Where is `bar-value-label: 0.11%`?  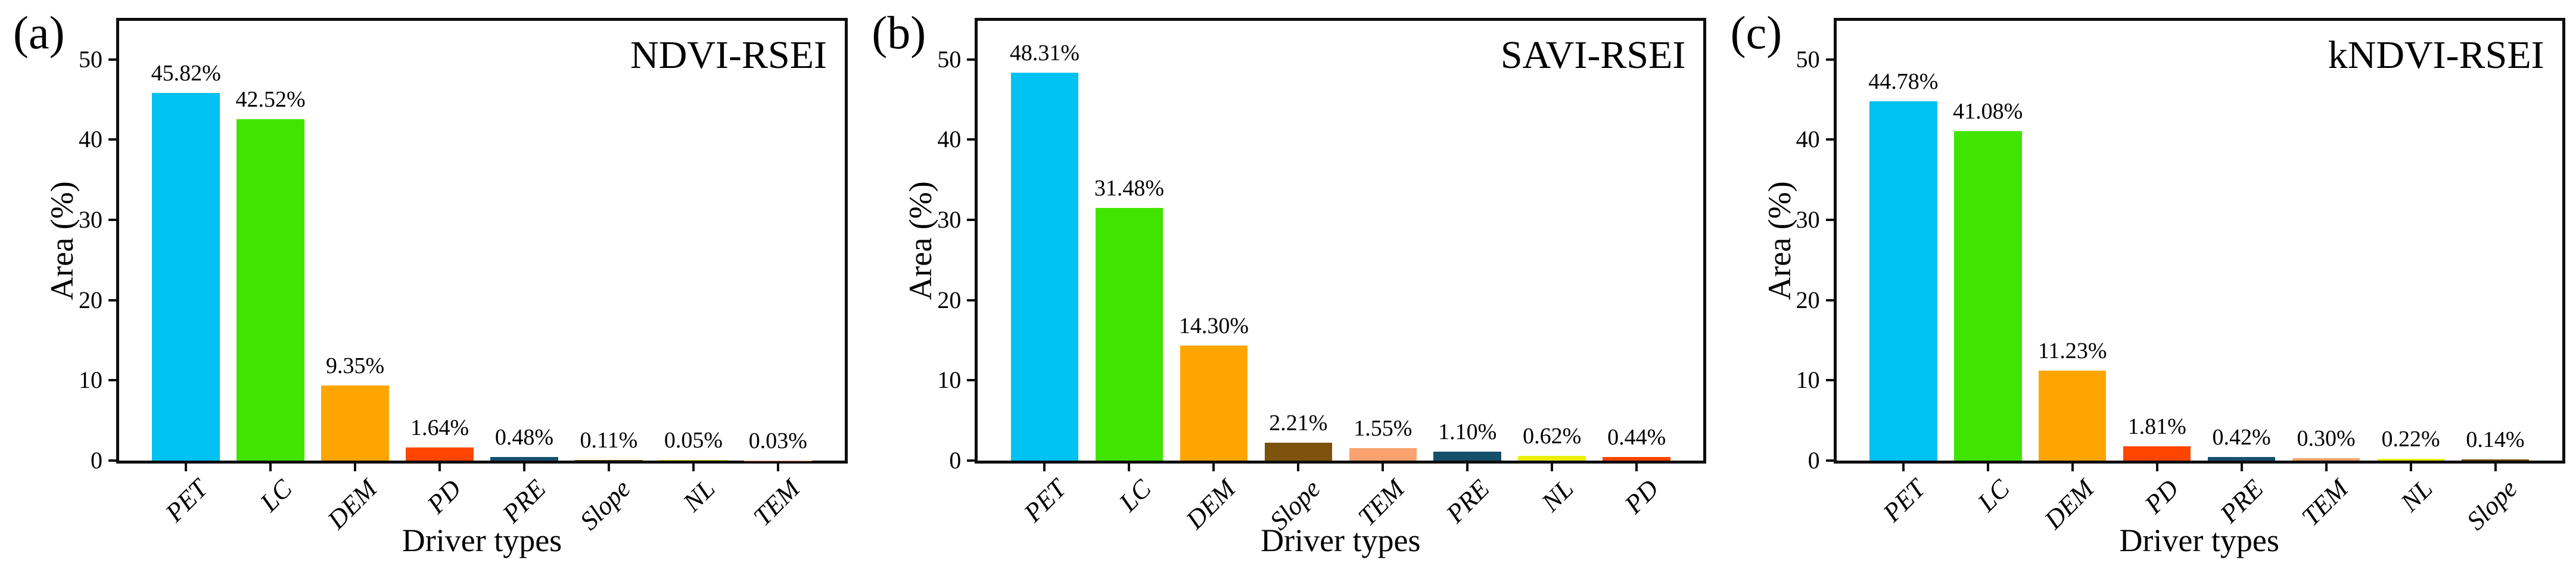
bar-value-label: 0.11% is located at coordinates (609, 440).